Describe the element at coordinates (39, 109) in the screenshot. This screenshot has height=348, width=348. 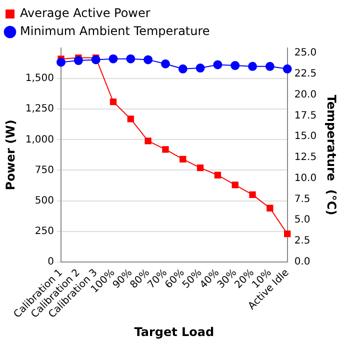
I see `y-tick-label: 1,250` at that location.